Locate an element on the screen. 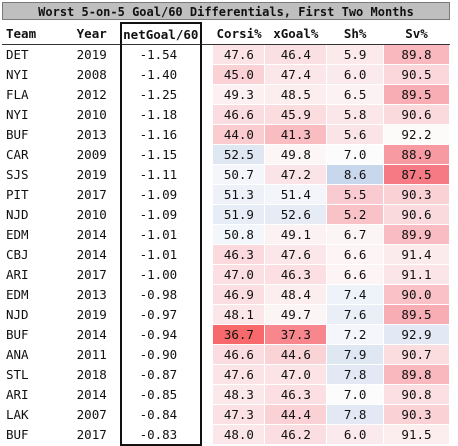  team-cell: BUF is located at coordinates (17, 334).